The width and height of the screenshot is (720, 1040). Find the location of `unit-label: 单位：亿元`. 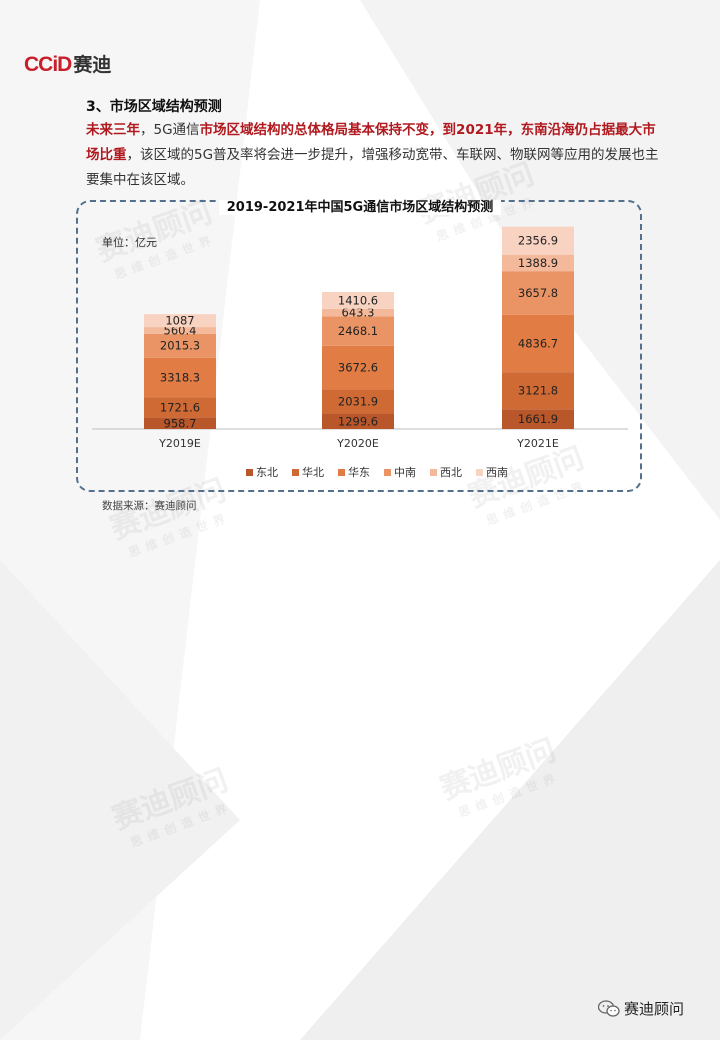

unit-label: 单位：亿元 is located at coordinates (129, 242).